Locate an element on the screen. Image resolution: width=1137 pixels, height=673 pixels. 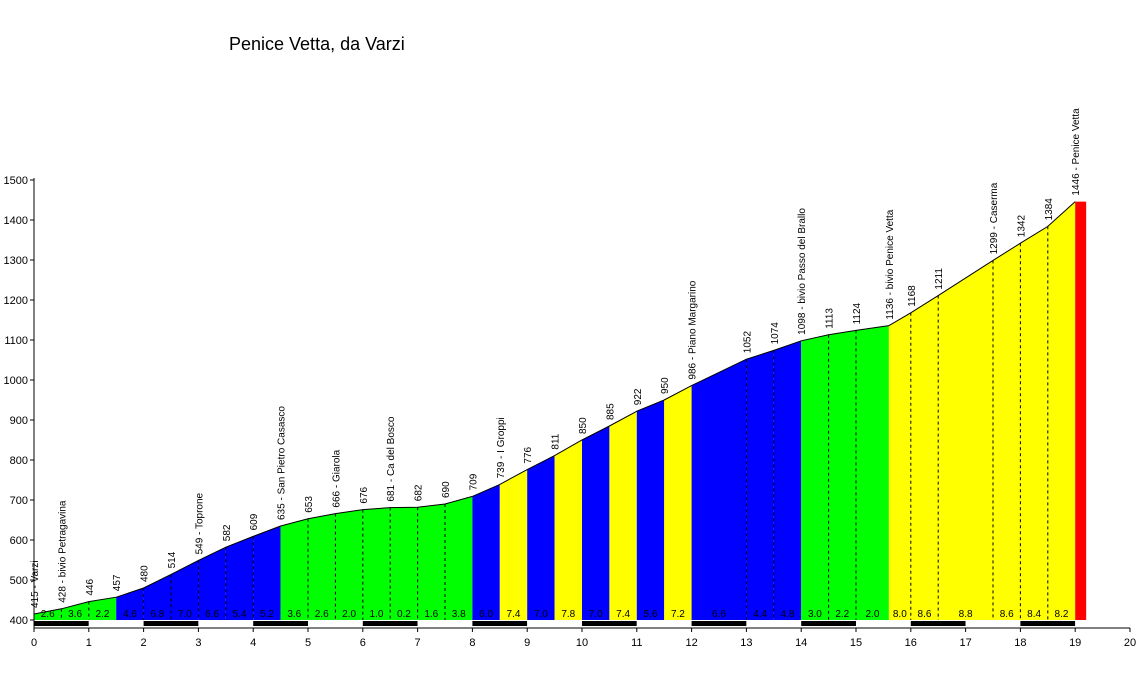
elevation-label: 609 is located at coordinates (254, 521).